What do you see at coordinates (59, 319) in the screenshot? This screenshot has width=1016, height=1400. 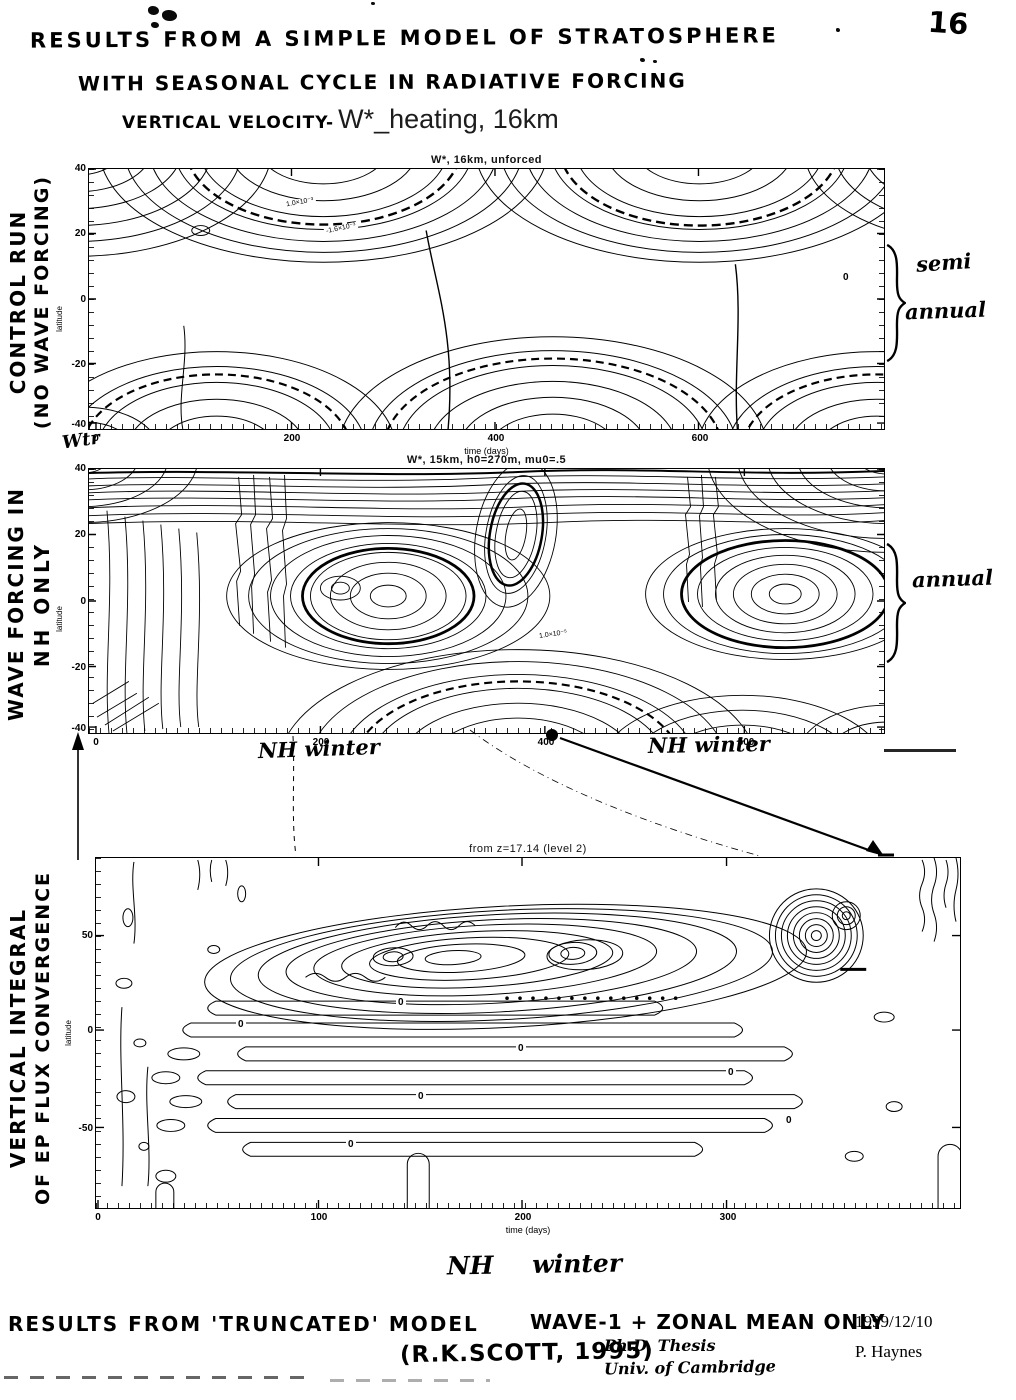 I see `plot1-ylabel: latitude` at bounding box center [59, 319].